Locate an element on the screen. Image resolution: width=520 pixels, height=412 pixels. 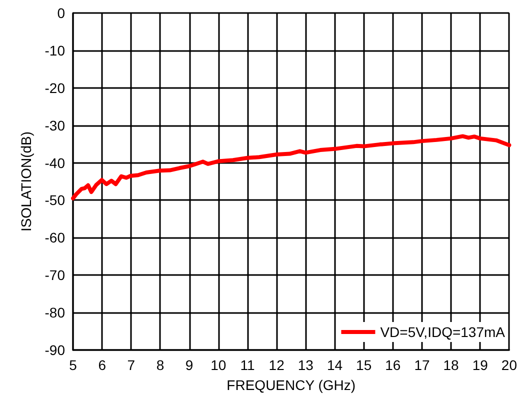
y-tick-label: 0 is located at coordinates (61, 13).